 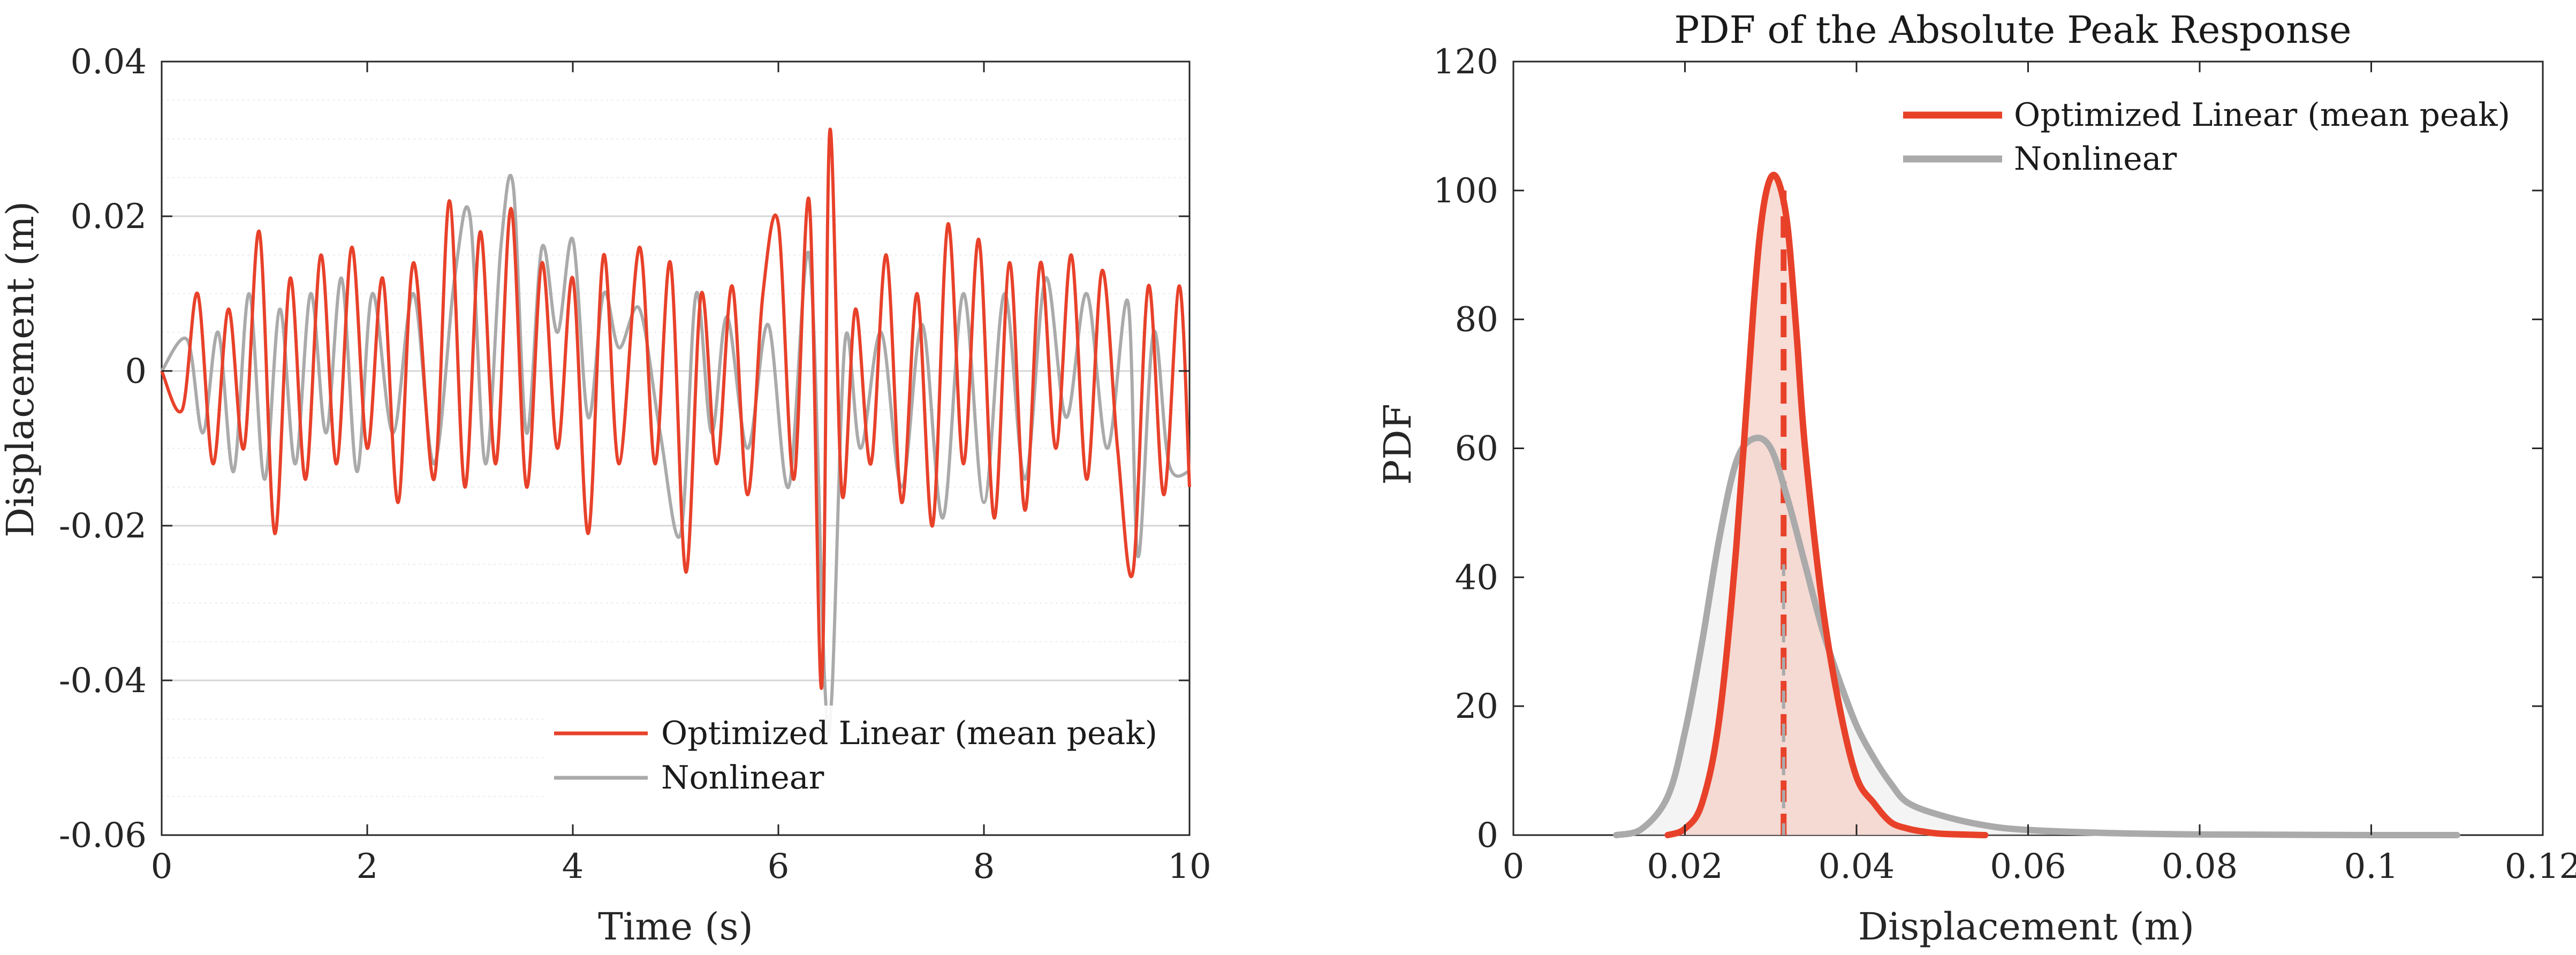 What do you see at coordinates (1465, 191) in the screenshot?
I see `right-ytick-label: 100` at bounding box center [1465, 191].